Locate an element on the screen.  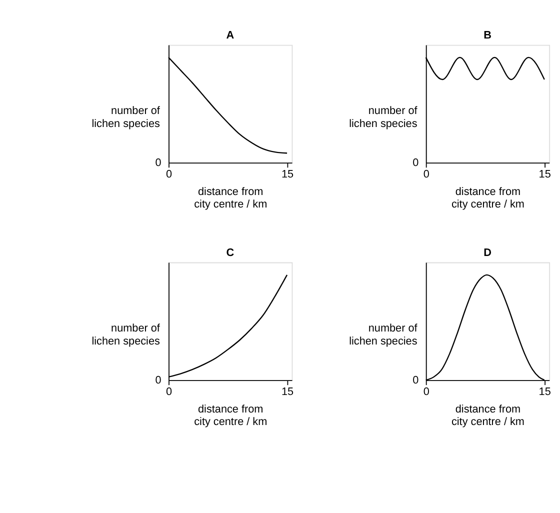
chart-title: D is located at coordinates (488, 252).